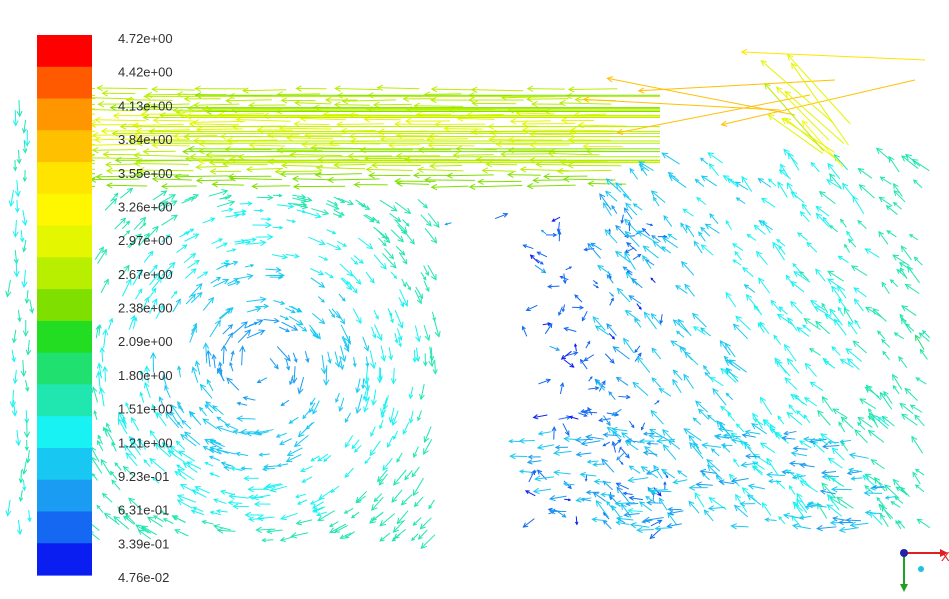  I want to click on axes-triad: X, so click(924, 570).